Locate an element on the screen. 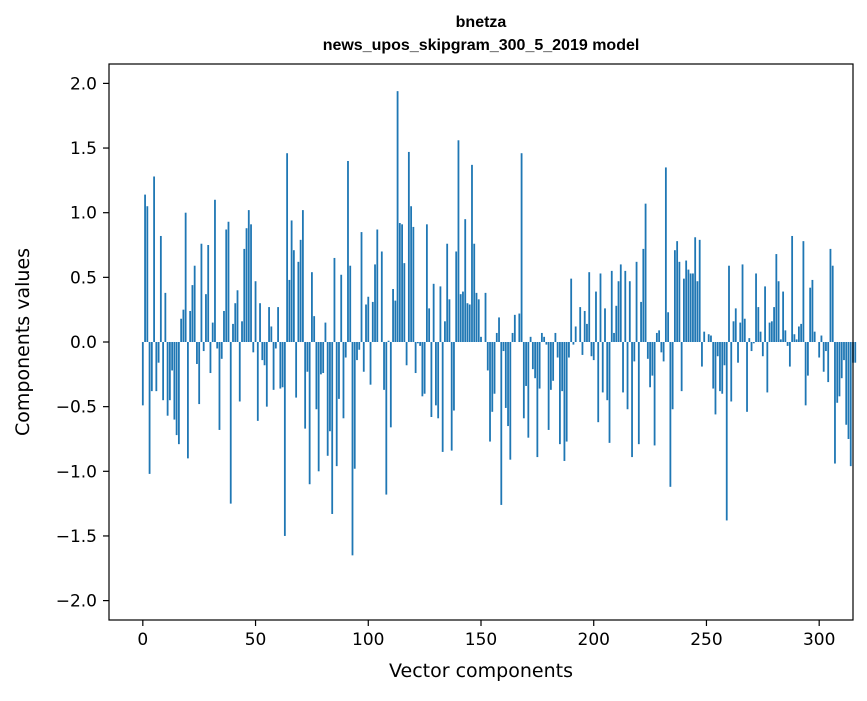 The width and height of the screenshot is (867, 701). y-tick-label-7: 1.5 is located at coordinates (83, 149).